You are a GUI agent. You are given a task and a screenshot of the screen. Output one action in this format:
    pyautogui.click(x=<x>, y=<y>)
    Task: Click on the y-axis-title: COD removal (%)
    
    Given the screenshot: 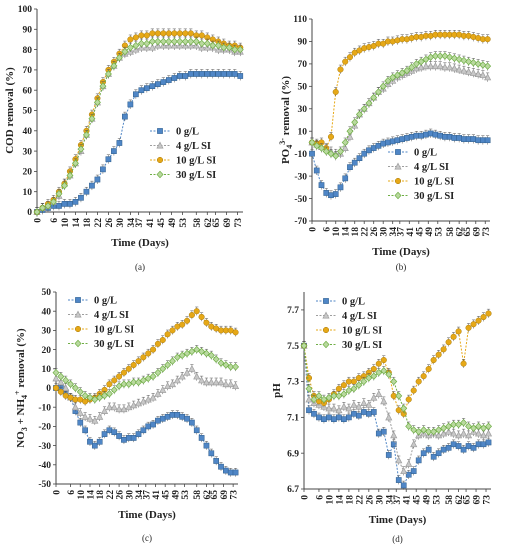 What is the action you would take?
    pyautogui.click(x=10, y=110)
    